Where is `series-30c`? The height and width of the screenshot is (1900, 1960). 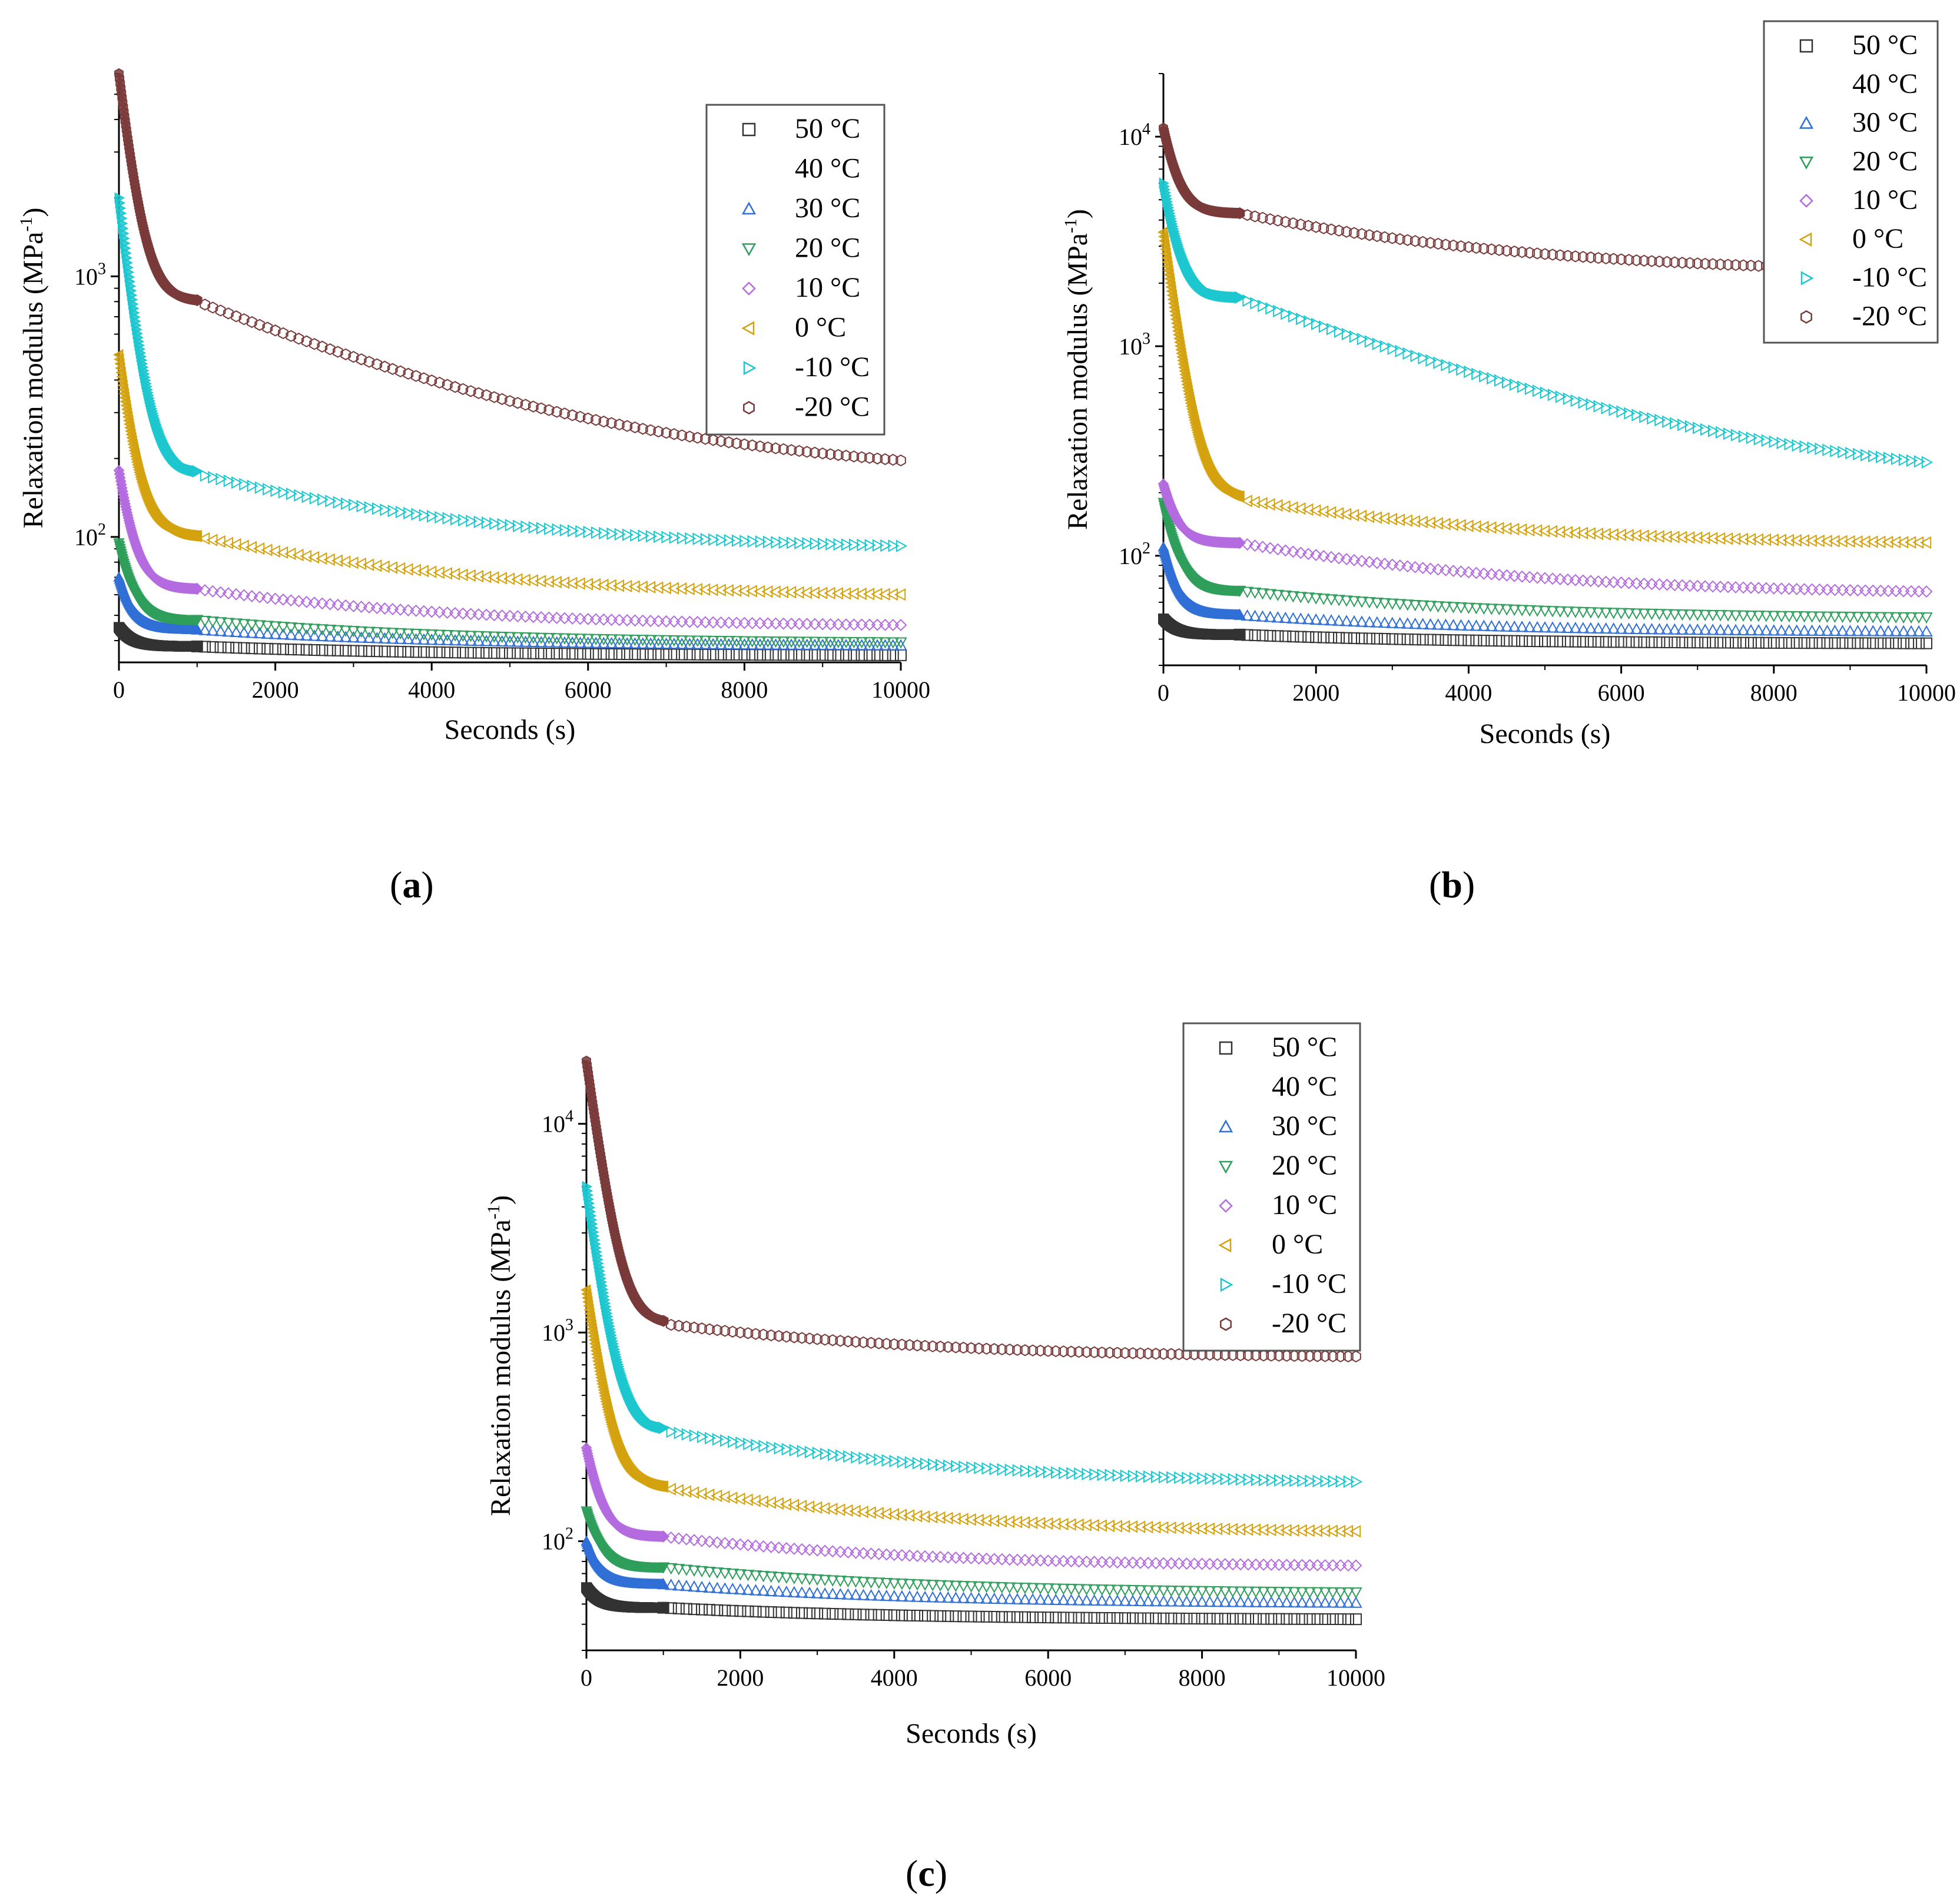
series-30c is located at coordinates (1545, 588).